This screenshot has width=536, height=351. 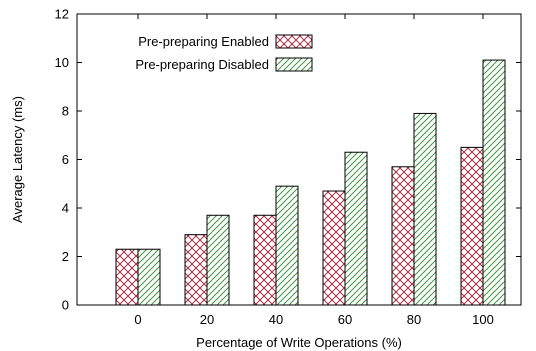 I want to click on x-axis-title: Percentage of Write Operations (%), so click(x=299, y=342).